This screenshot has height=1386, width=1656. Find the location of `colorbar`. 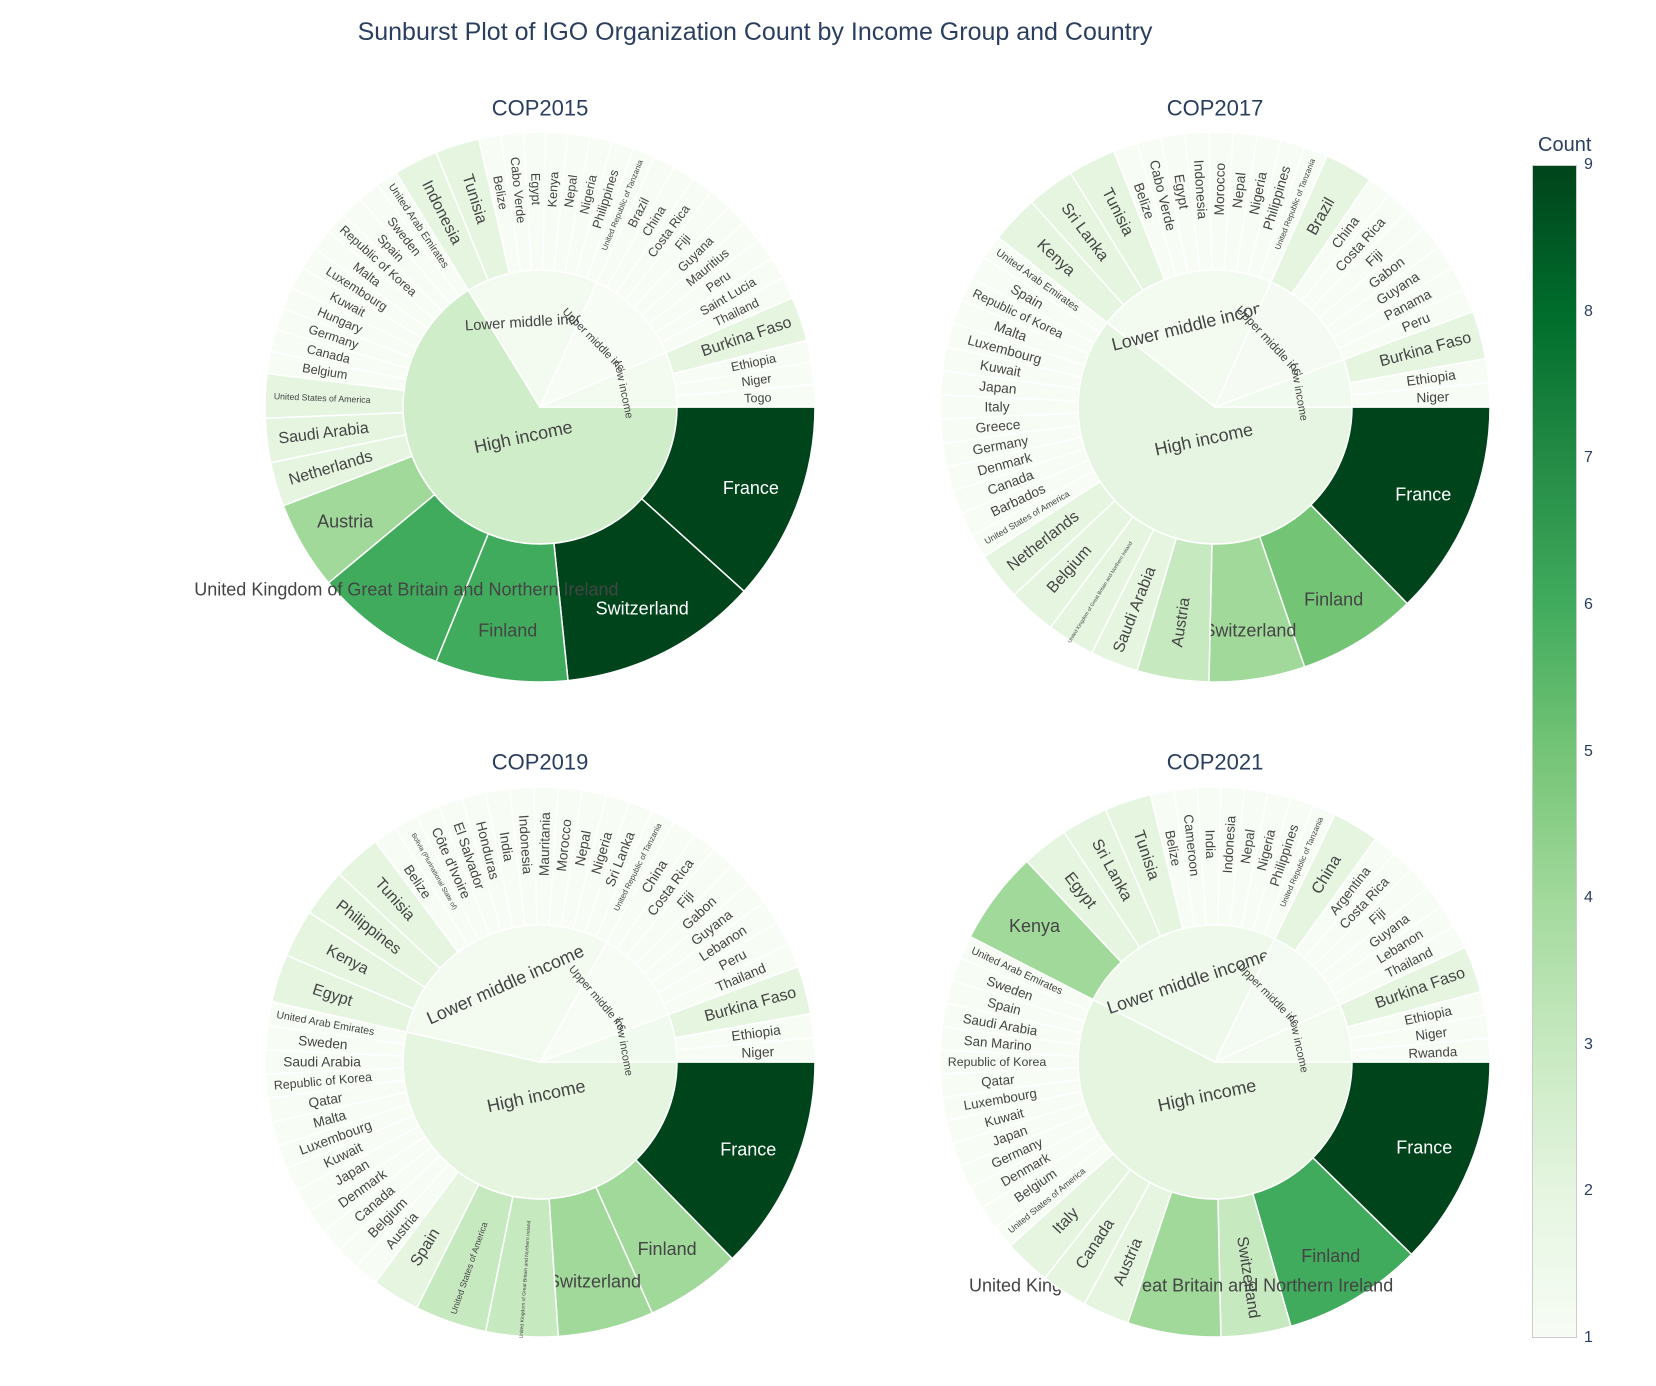

colorbar is located at coordinates (1554, 751).